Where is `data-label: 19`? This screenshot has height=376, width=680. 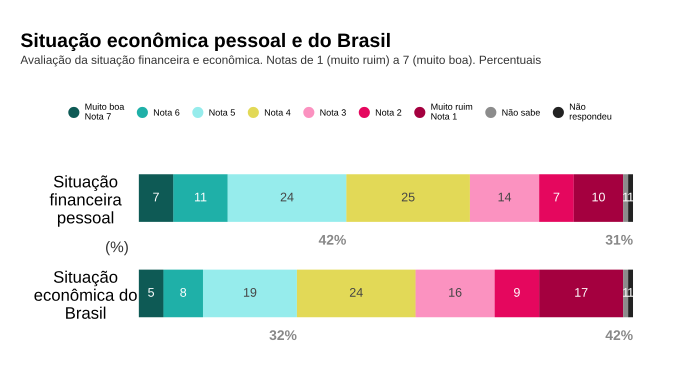
data-label: 19 is located at coordinates (250, 292).